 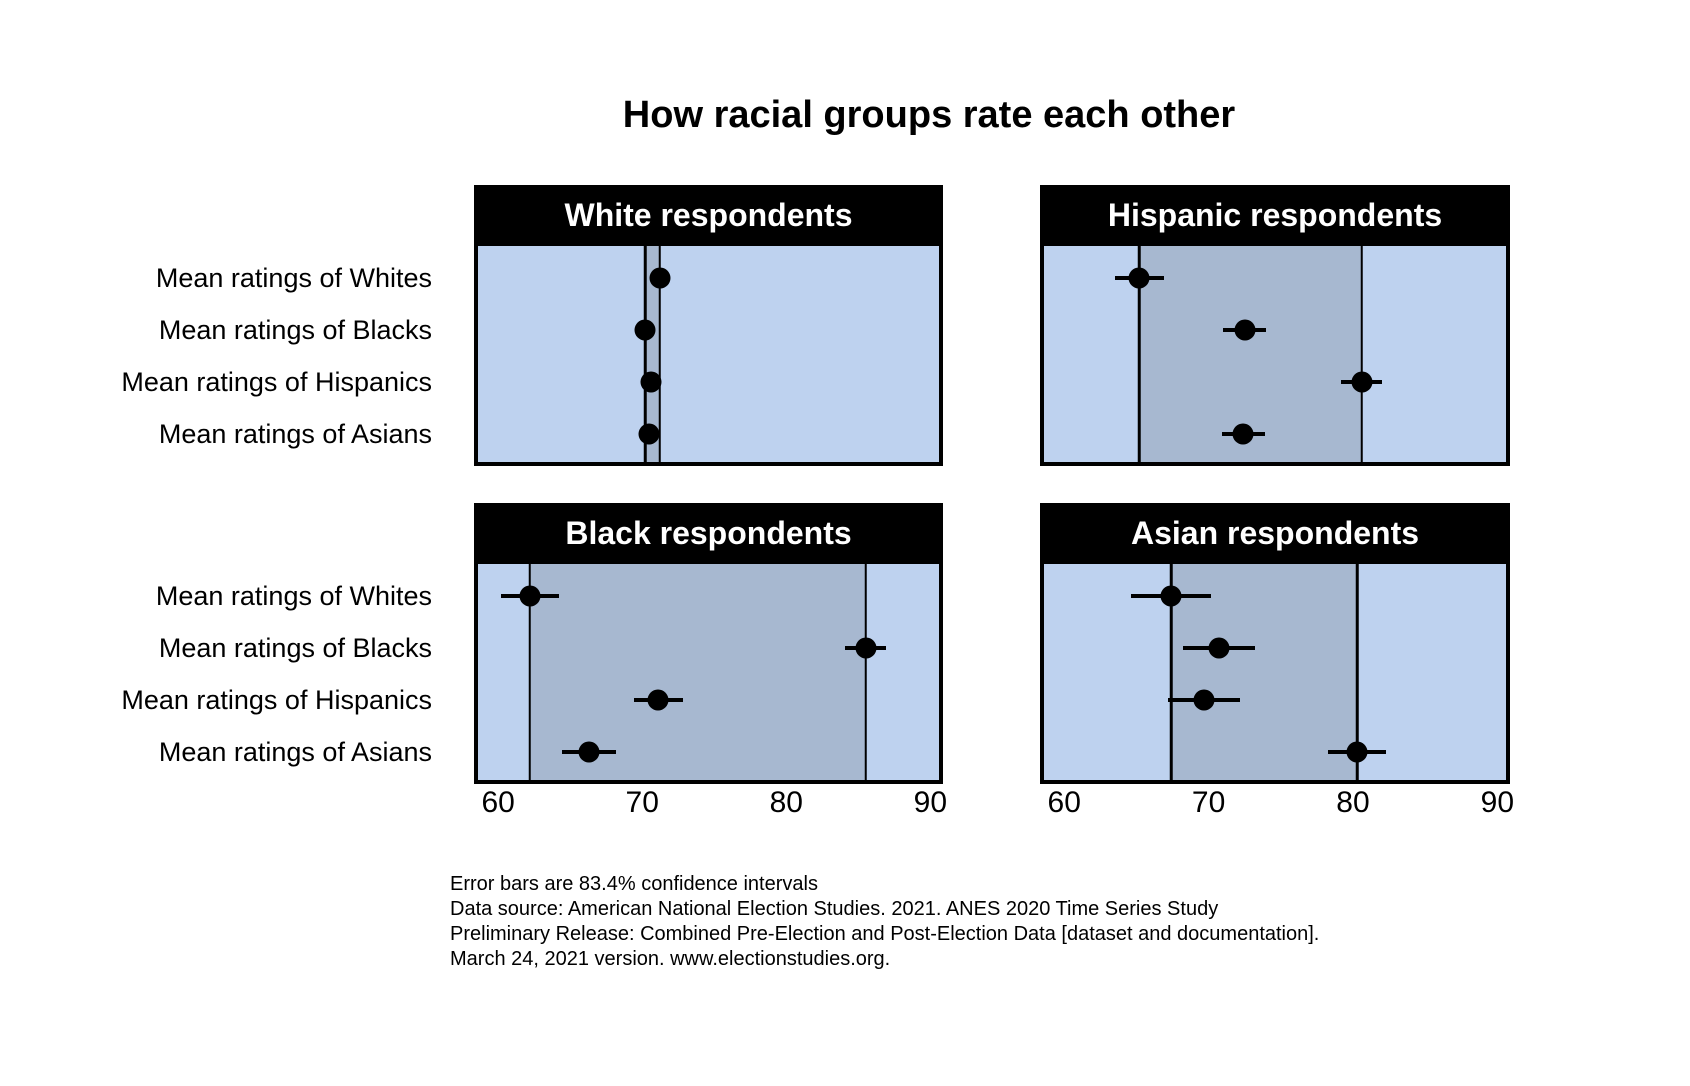 I want to click on panel-title: White respondents, so click(x=708, y=215).